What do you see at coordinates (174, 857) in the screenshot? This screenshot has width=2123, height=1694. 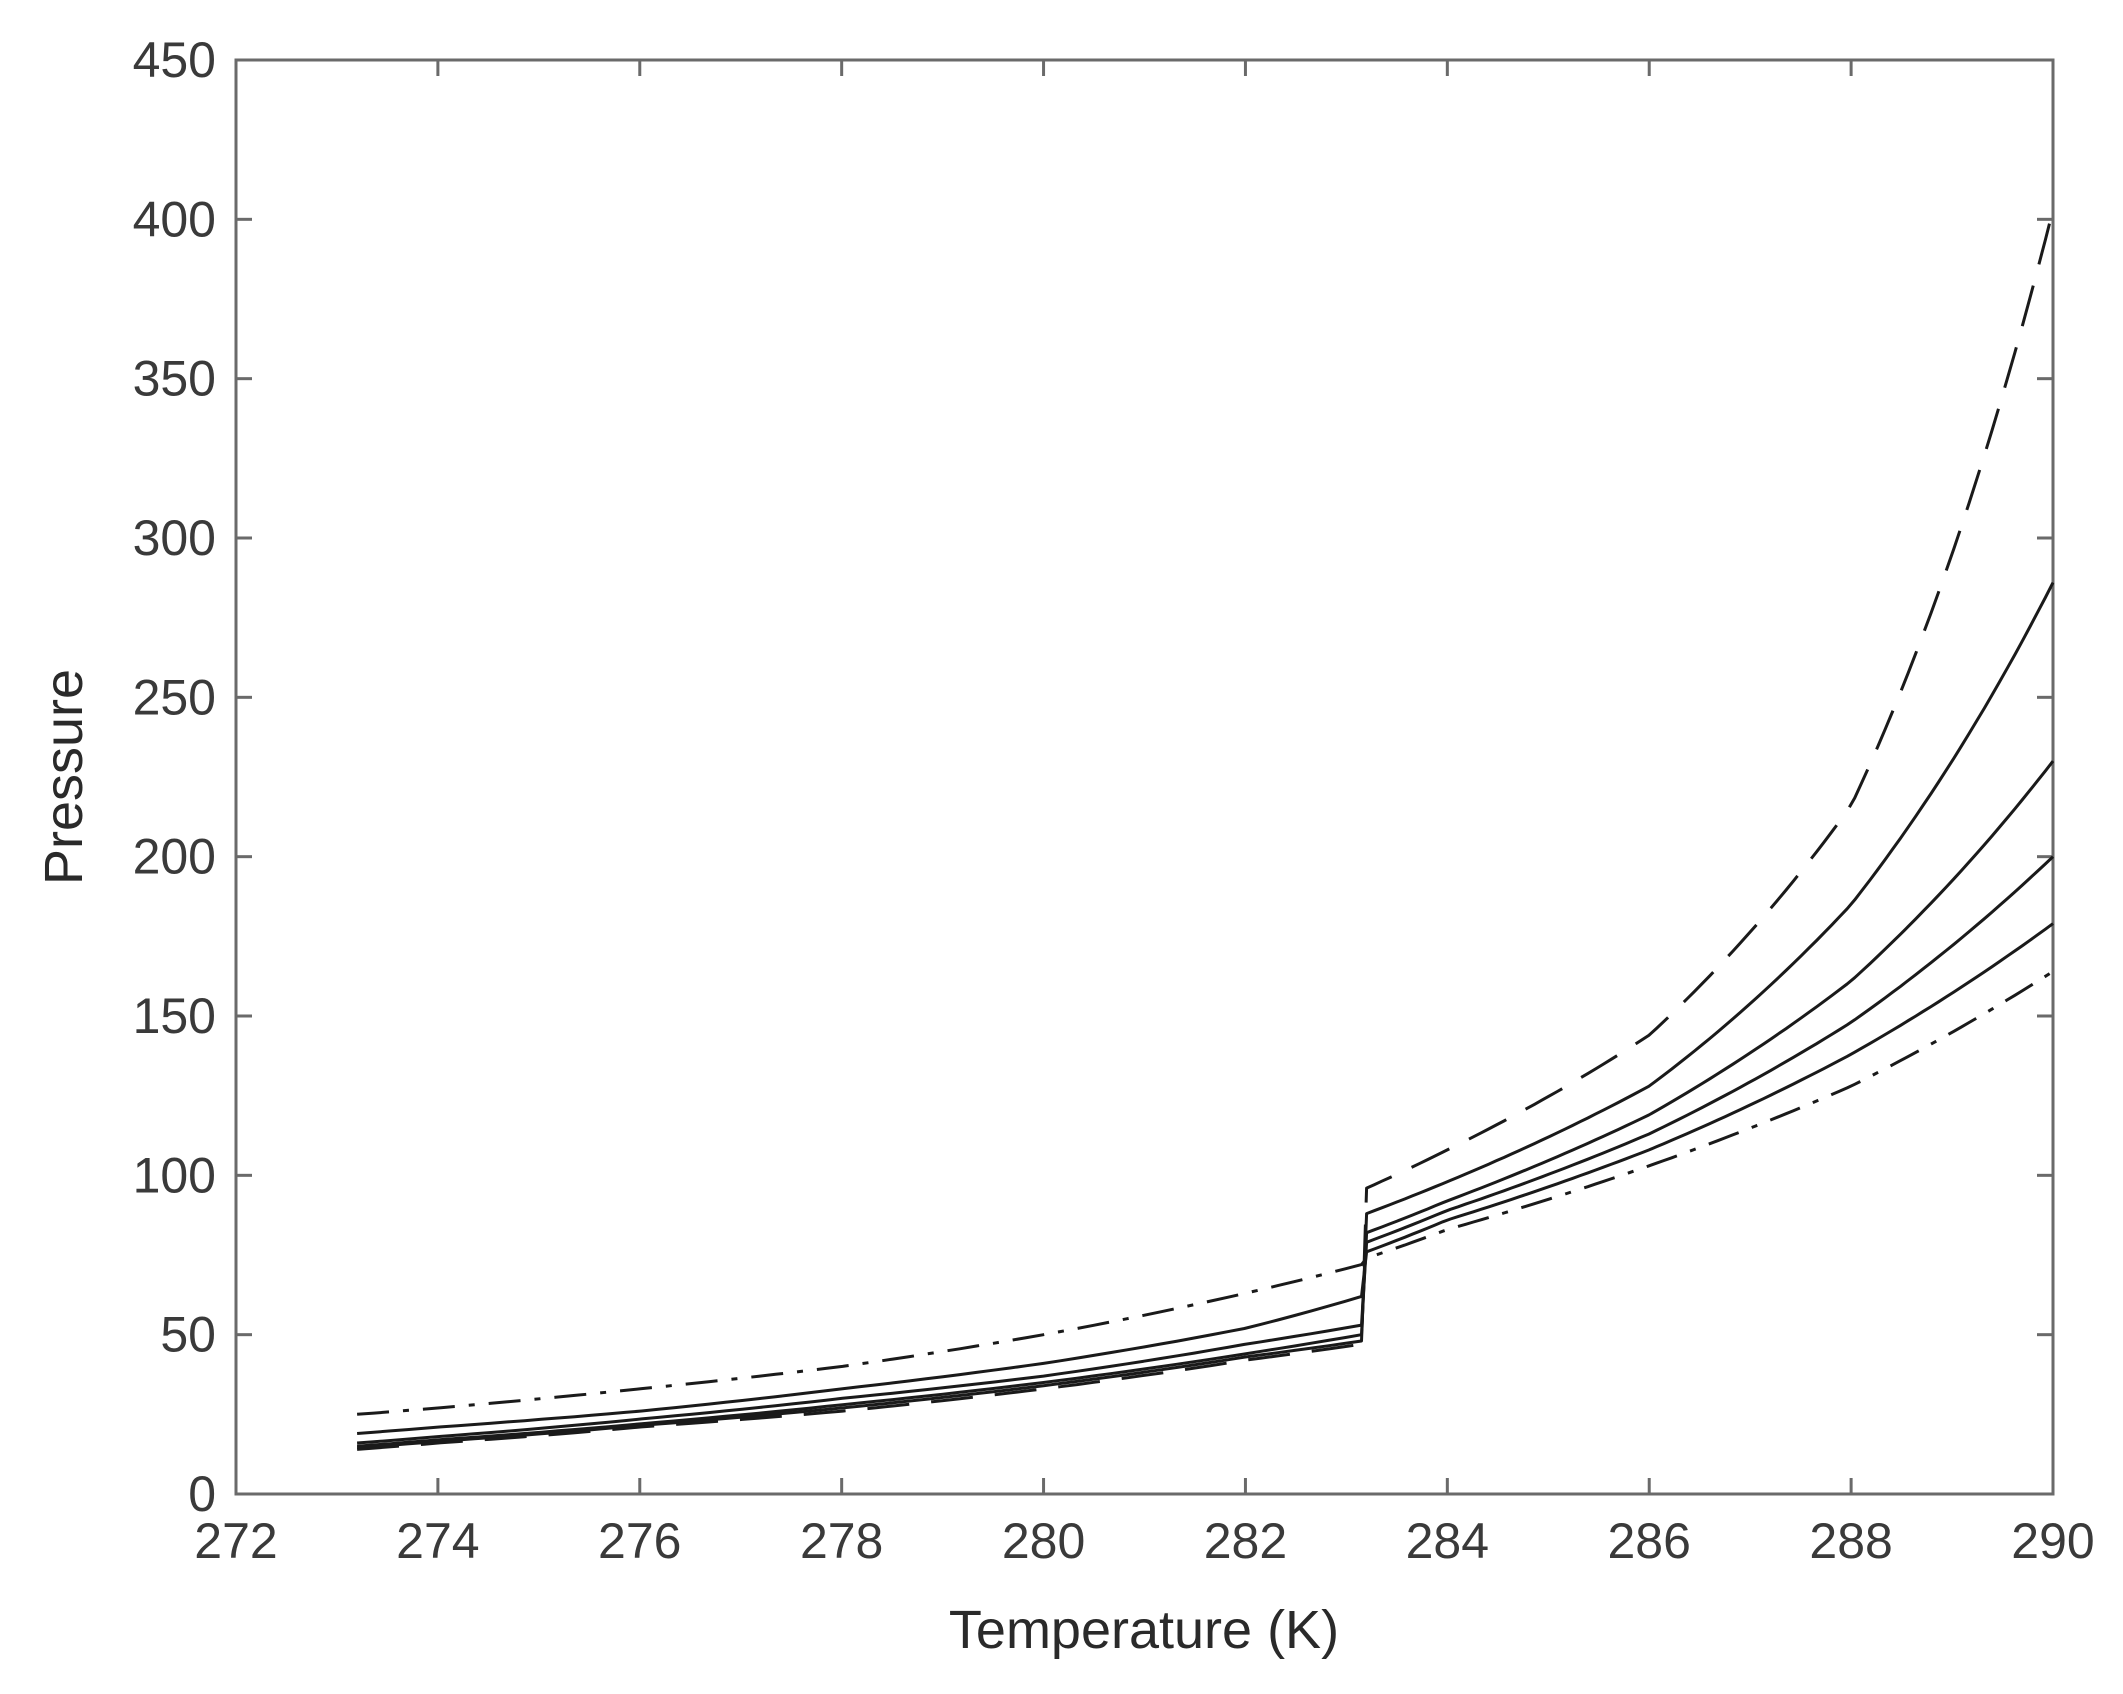 I see `y-tick-label: 200` at bounding box center [174, 857].